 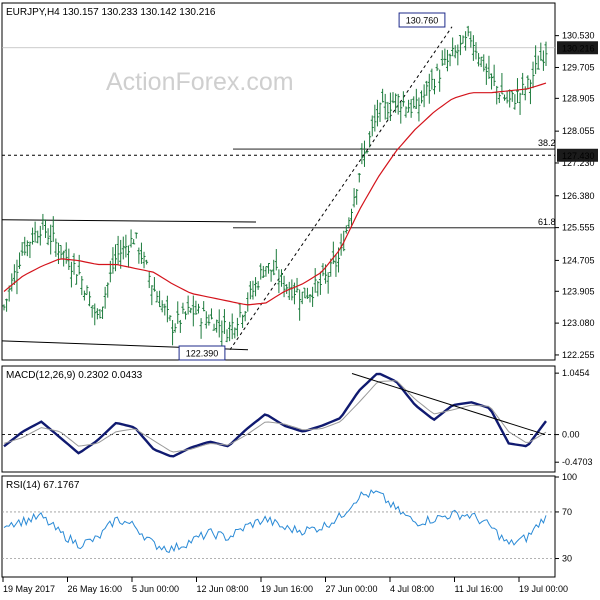 What do you see at coordinates (412, 589) in the screenshot?
I see `time-axis-label: 4 Jul 08:00` at bounding box center [412, 589].